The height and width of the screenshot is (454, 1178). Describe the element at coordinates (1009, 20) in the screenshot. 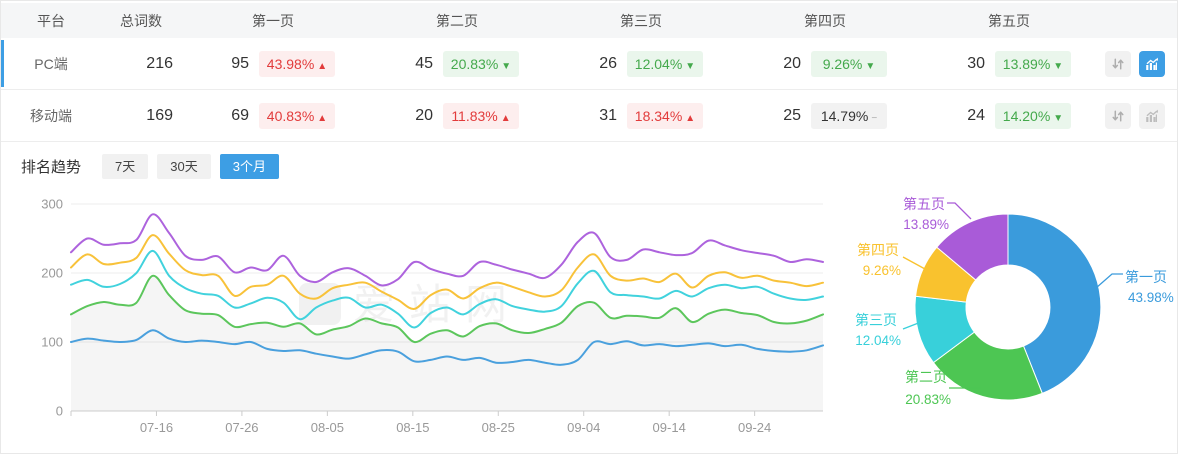

I see `col-header-page5: 第五页` at that location.